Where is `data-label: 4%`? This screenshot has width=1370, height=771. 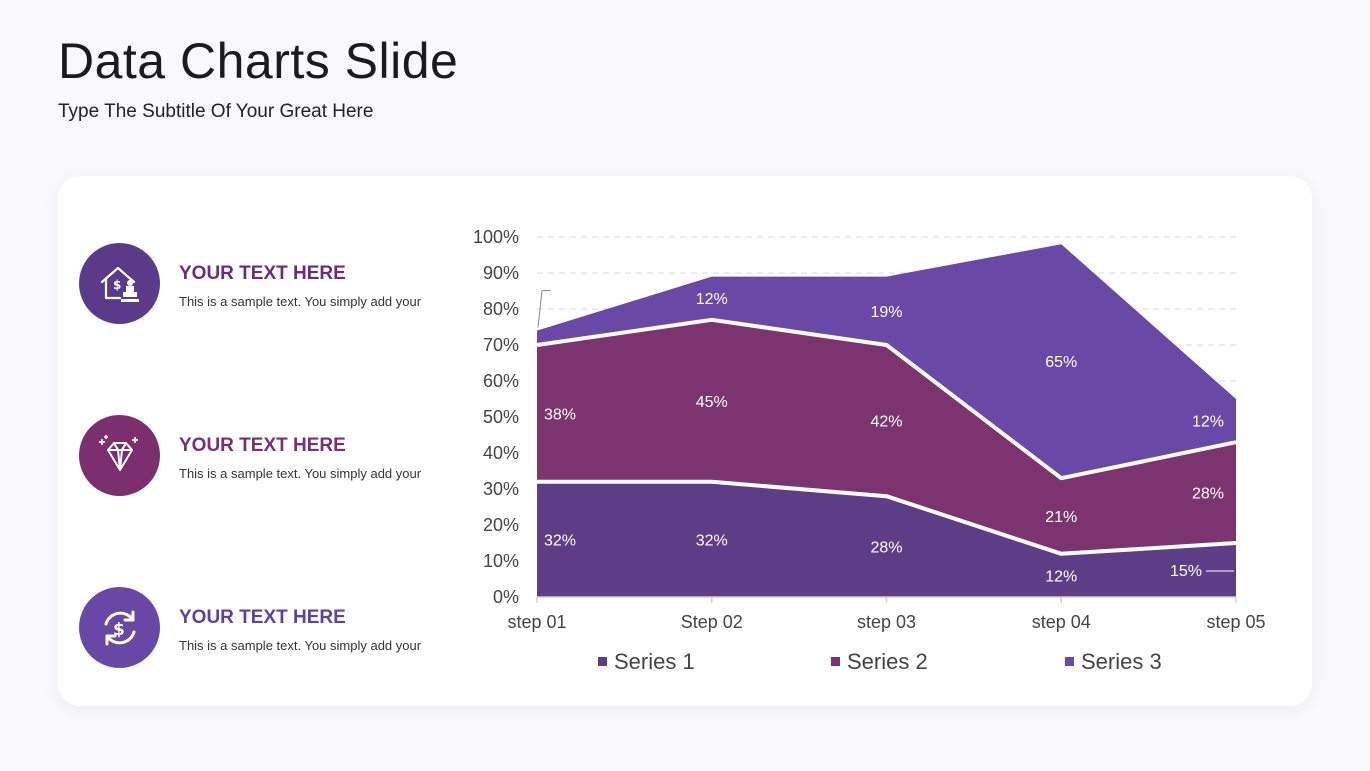
data-label: 4% is located at coordinates (570, 296).